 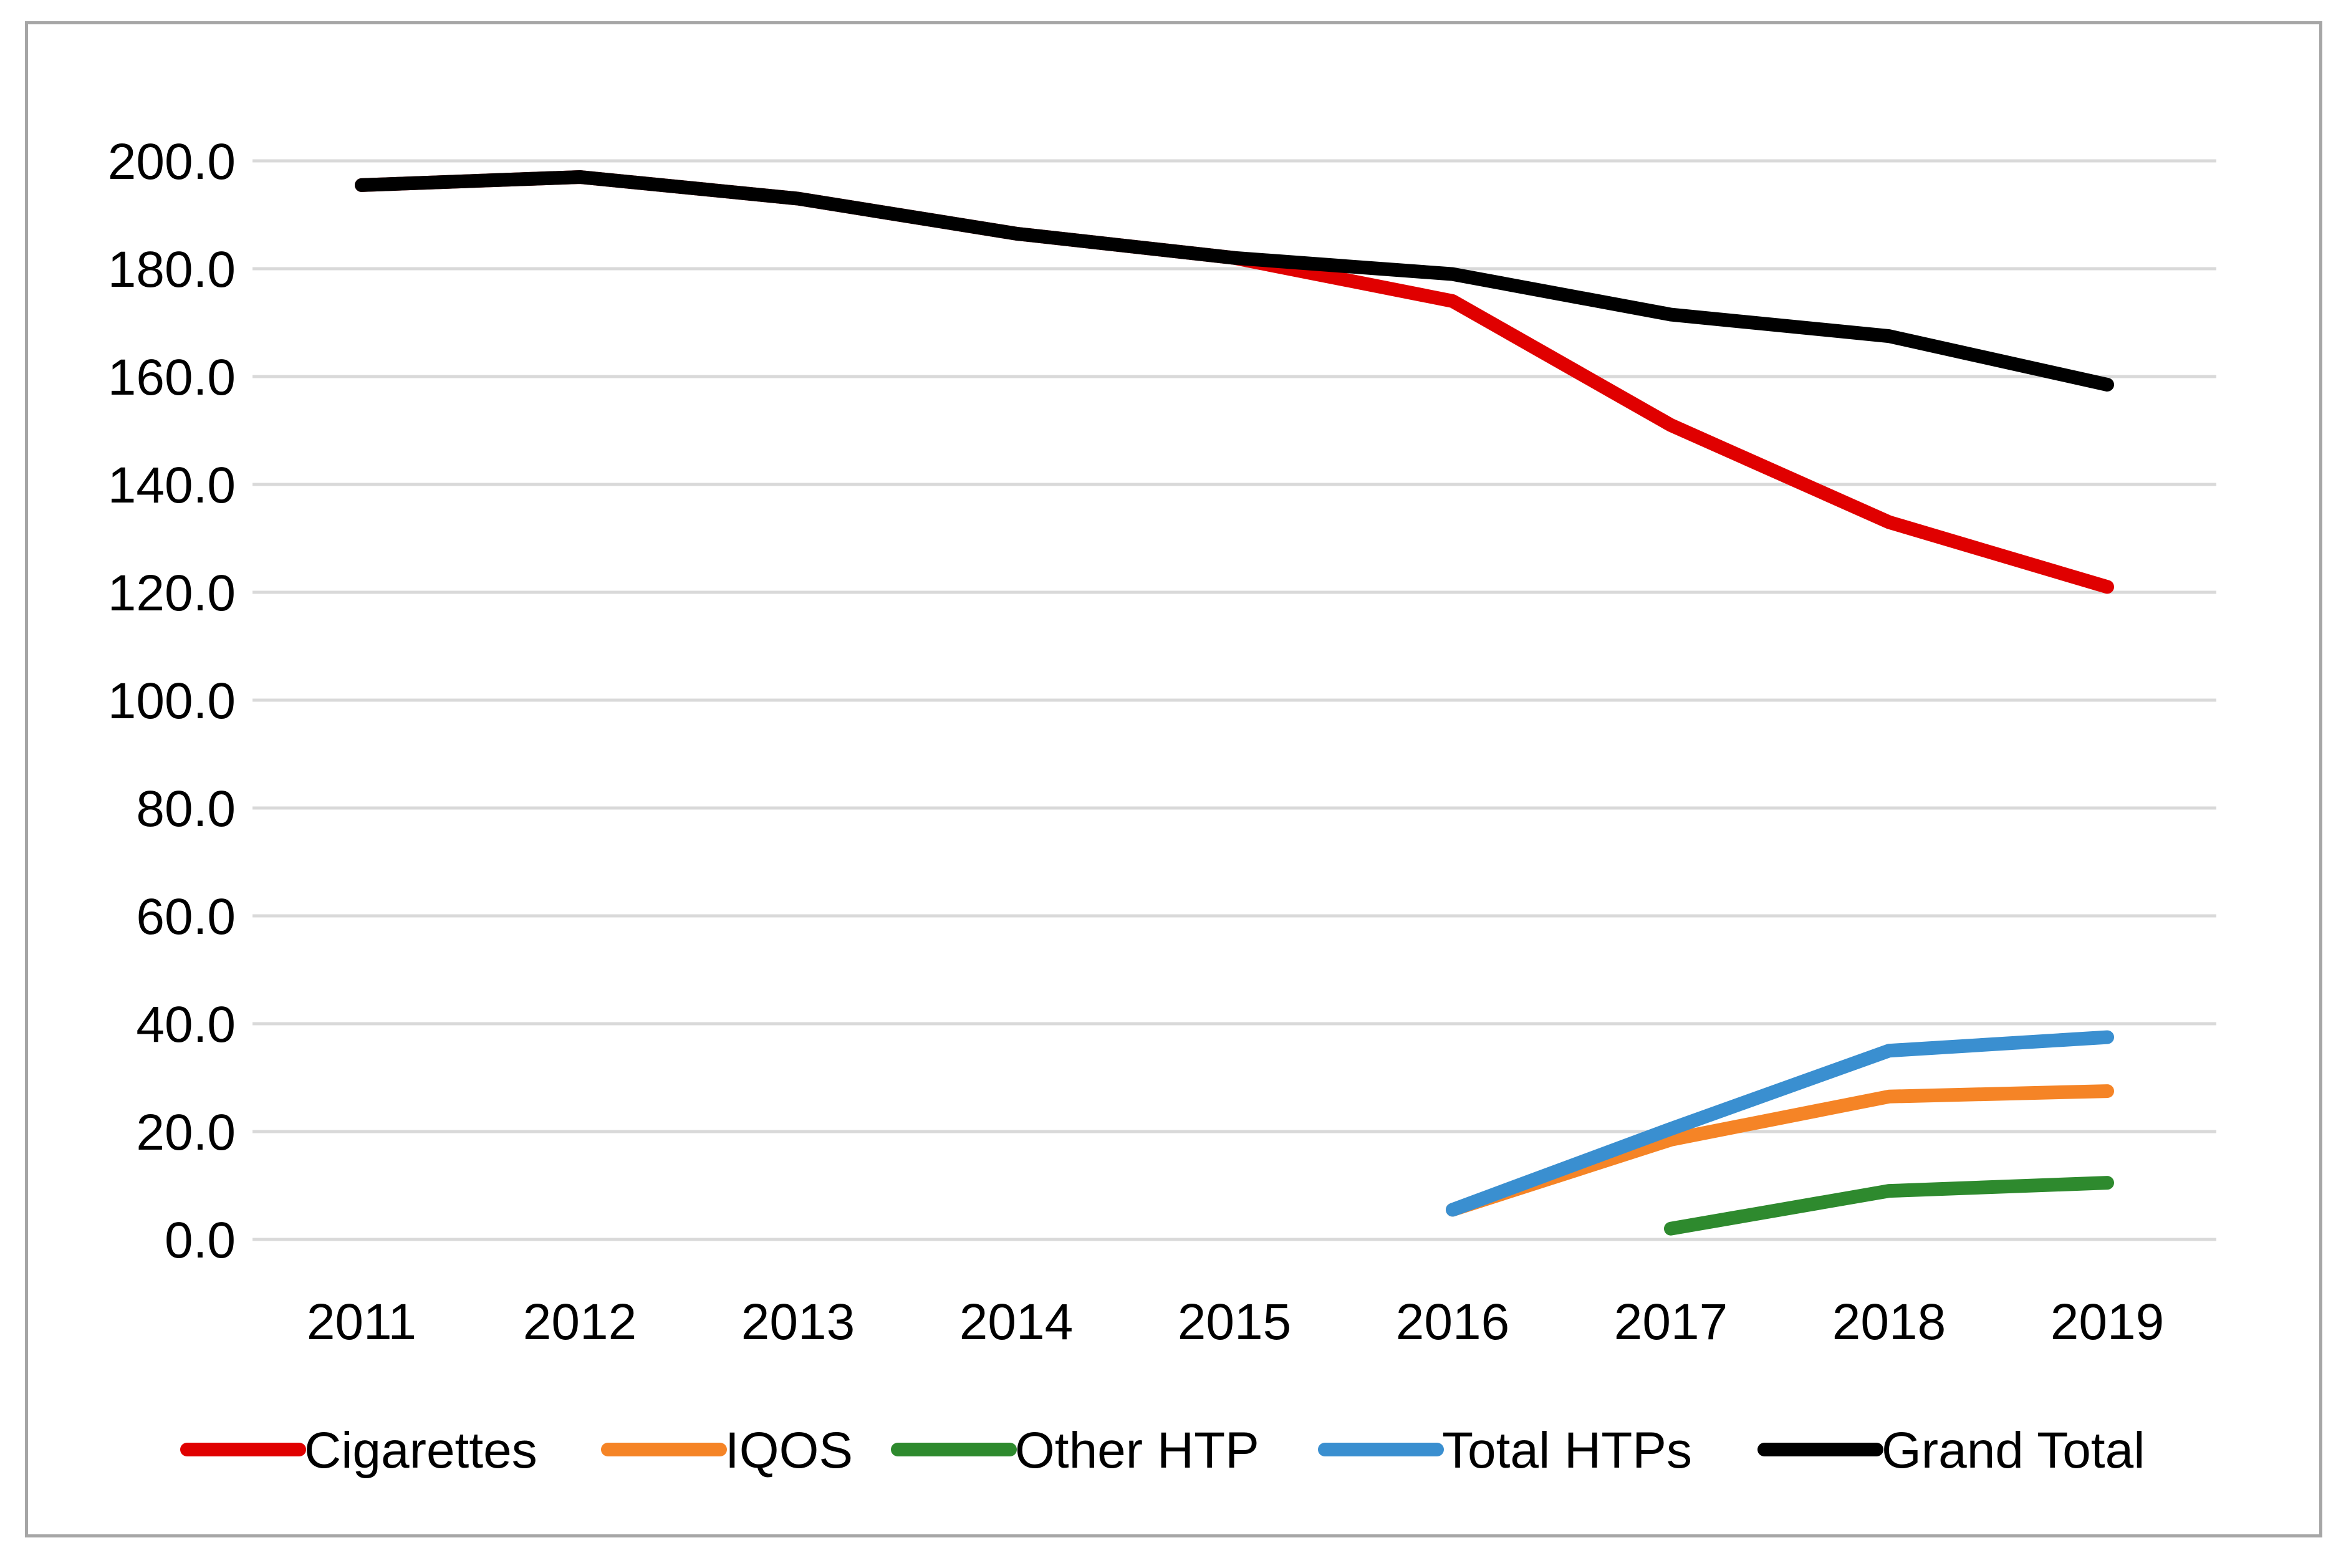 What do you see at coordinates (1889, 1322) in the screenshot?
I see `x-tick-label: 2018` at bounding box center [1889, 1322].